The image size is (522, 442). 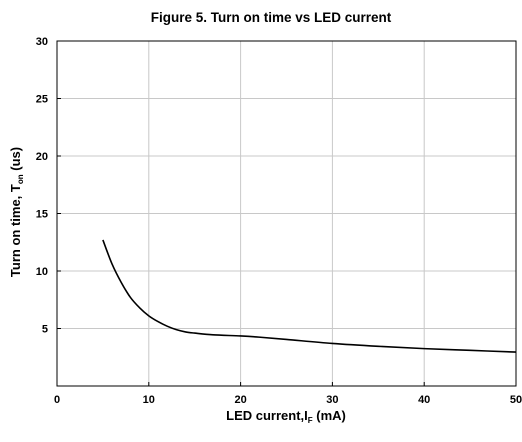 I want to click on y-tick-label: 25, so click(x=42, y=100).